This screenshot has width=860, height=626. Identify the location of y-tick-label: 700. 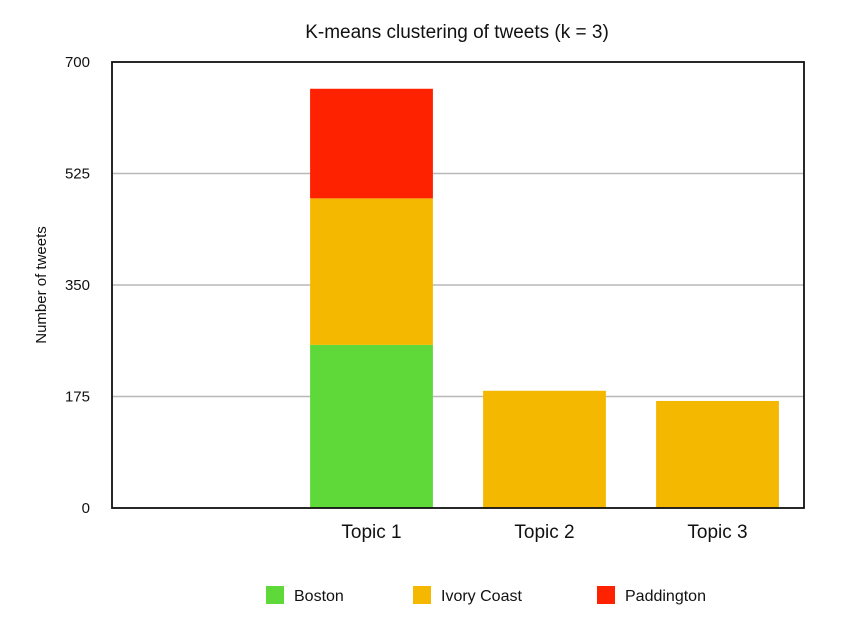
(77, 62).